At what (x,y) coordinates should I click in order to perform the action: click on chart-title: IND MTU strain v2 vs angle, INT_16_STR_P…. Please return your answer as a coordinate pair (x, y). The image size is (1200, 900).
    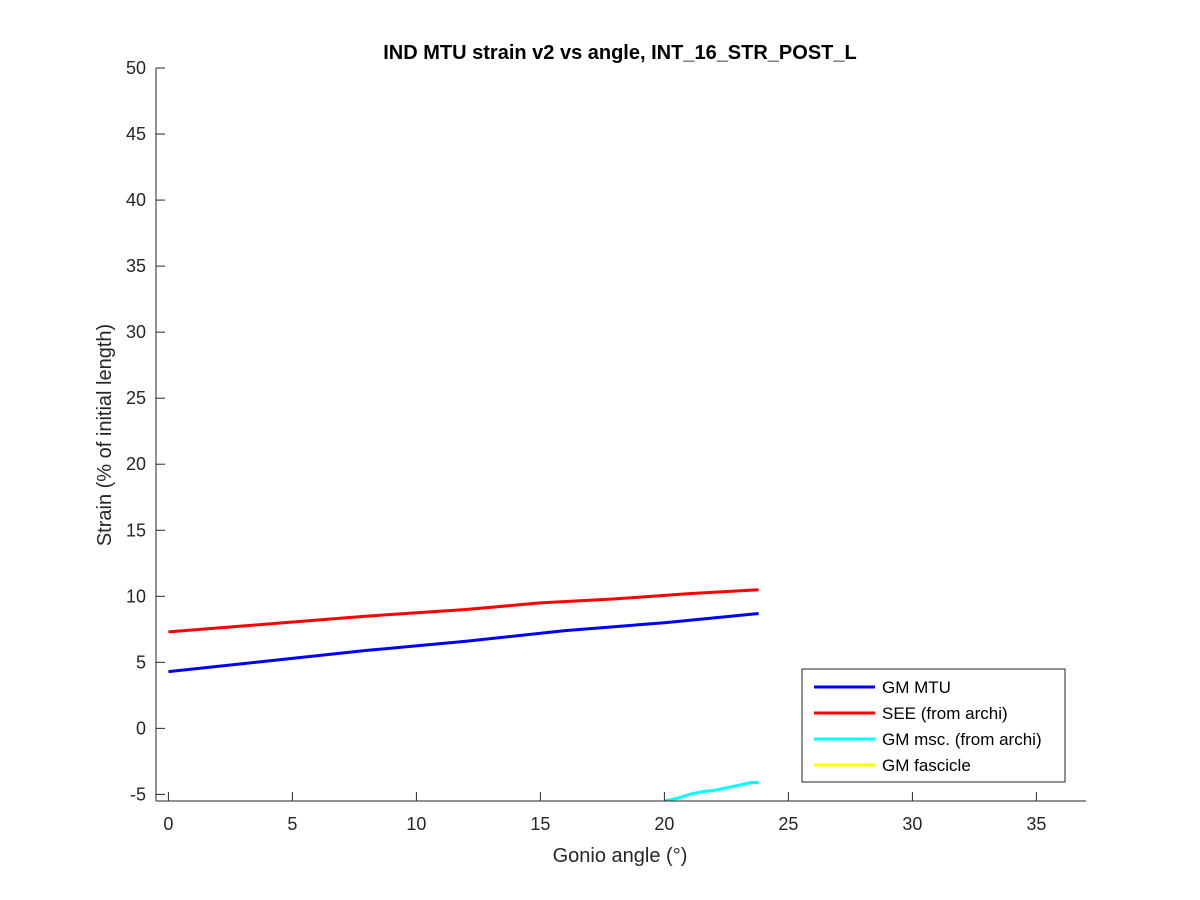
    Looking at the image, I should click on (619, 53).